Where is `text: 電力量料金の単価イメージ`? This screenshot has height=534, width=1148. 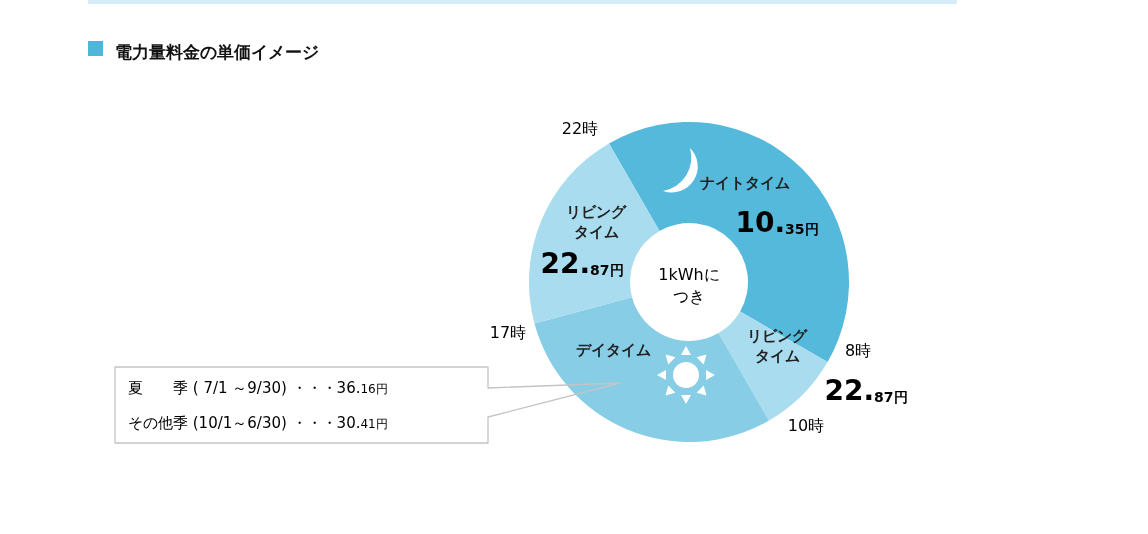
text: 電力量料金の単価イメージ is located at coordinates (217, 51).